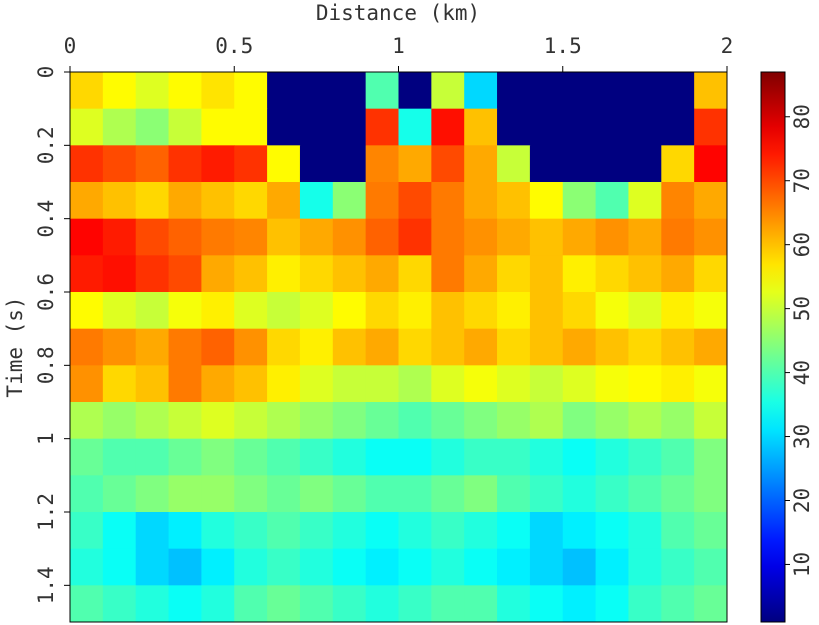 Image resolution: width=819 pixels, height=625 pixels. I want to click on colorbar-tick-label: 10, so click(802, 564).